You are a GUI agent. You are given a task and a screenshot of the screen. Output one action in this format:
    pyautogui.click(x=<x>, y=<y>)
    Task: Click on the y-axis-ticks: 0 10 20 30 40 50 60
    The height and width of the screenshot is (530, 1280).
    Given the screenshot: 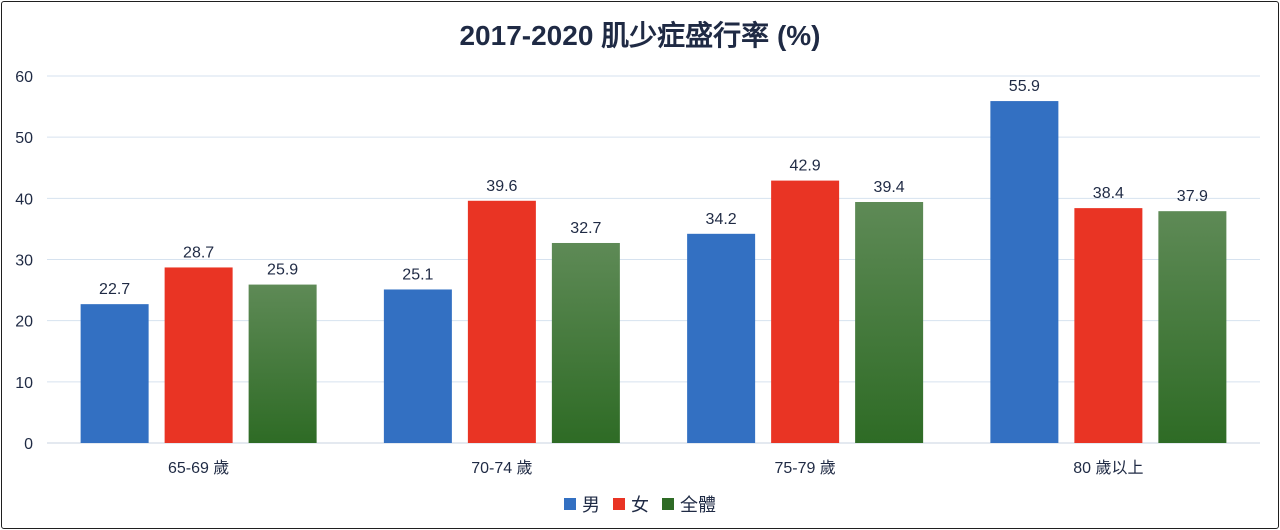 What is the action you would take?
    pyautogui.click(x=24, y=261)
    